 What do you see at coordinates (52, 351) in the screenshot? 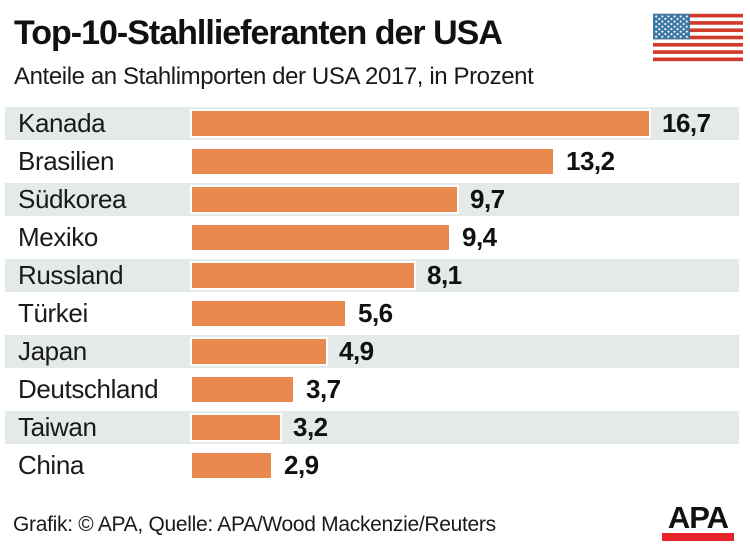
I see `category-label: Japan` at bounding box center [52, 351].